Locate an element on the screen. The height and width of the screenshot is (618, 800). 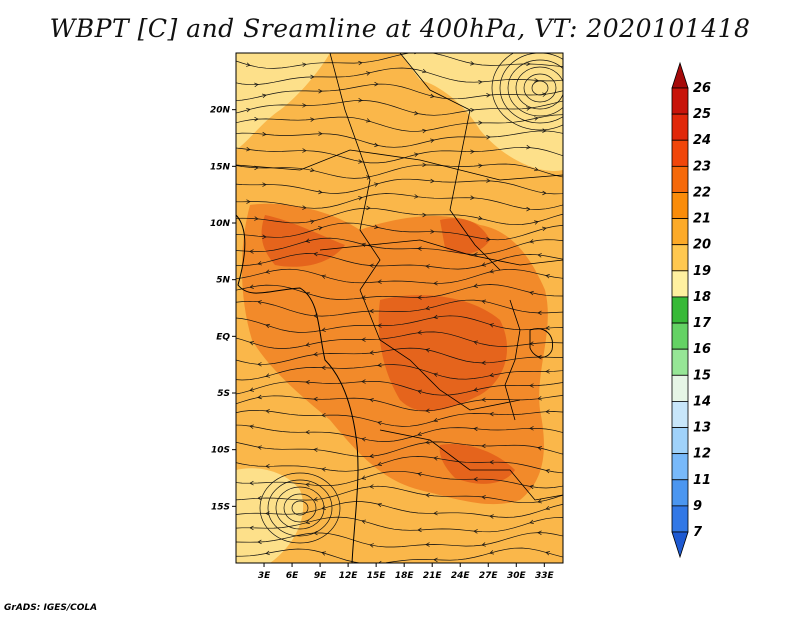
colorbar-label: 20 is located at coordinates (702, 245).